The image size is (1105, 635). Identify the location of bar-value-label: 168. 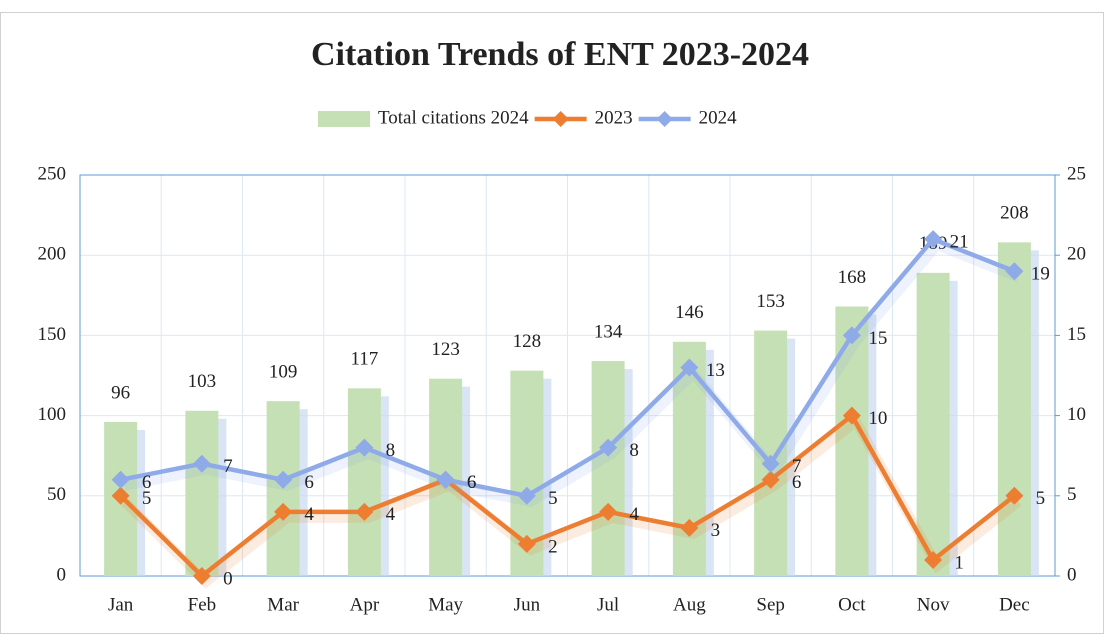
(852, 277).